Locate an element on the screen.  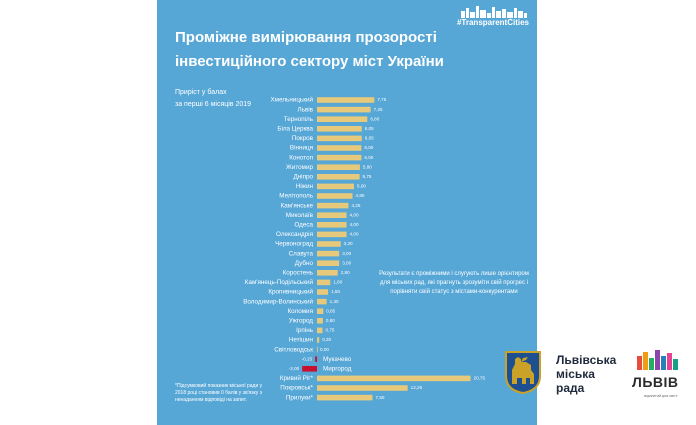
value-label-22: 0,85 is located at coordinates (330, 310).